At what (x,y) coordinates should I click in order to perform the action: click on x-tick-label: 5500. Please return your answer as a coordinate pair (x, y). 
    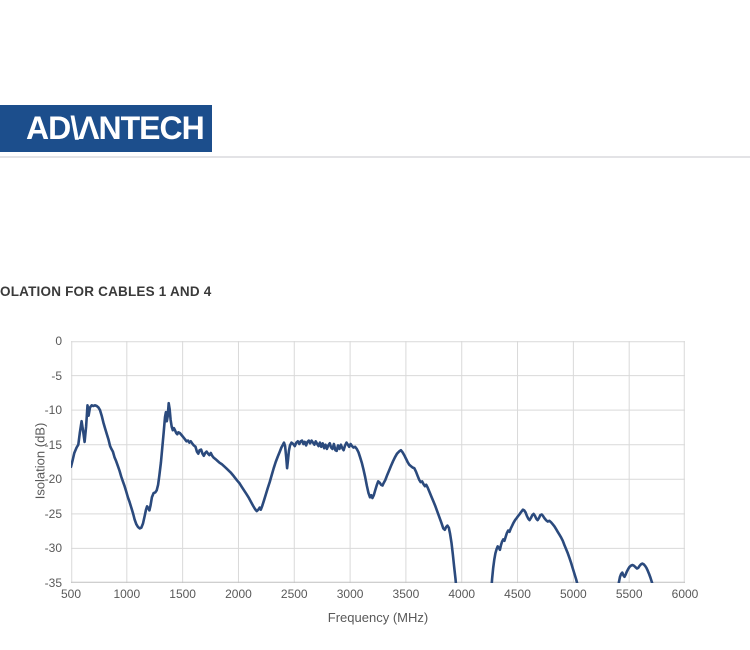
    Looking at the image, I should click on (629, 594).